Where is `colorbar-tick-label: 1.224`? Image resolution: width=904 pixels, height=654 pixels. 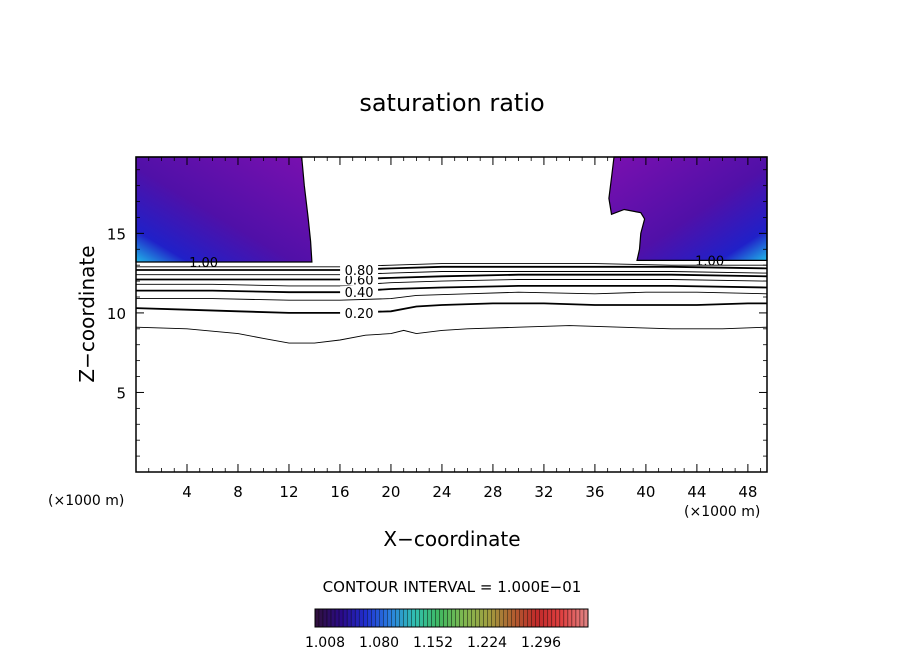 colorbar-tick-label: 1.224 is located at coordinates (487, 643).